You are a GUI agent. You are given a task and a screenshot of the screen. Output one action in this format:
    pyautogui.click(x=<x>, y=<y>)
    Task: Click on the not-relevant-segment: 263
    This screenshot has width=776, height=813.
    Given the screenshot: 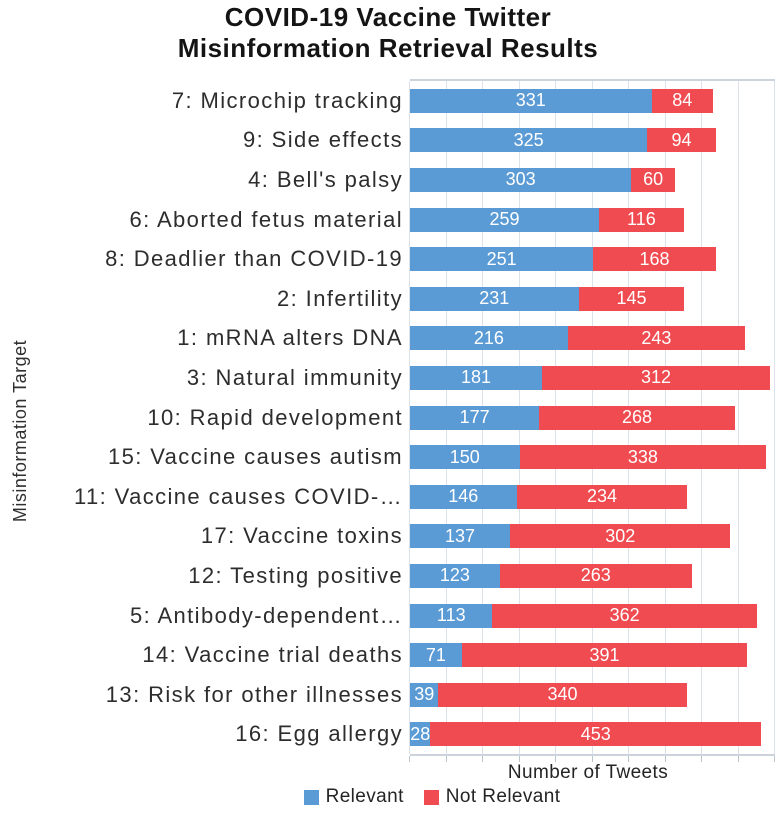 What is the action you would take?
    pyautogui.click(x=595, y=575)
    